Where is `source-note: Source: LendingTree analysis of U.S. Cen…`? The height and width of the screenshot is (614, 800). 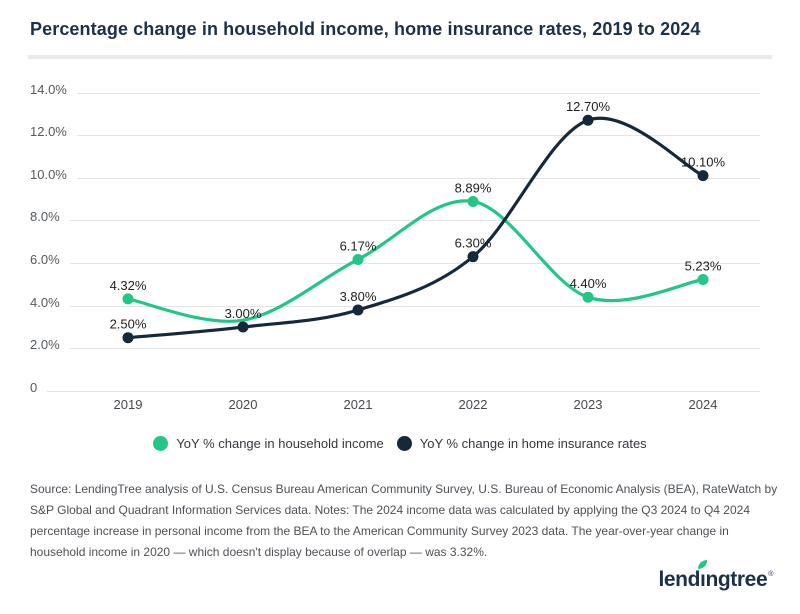 source-note: Source: LendingTree analysis of U.S. Cen… is located at coordinates (404, 520).